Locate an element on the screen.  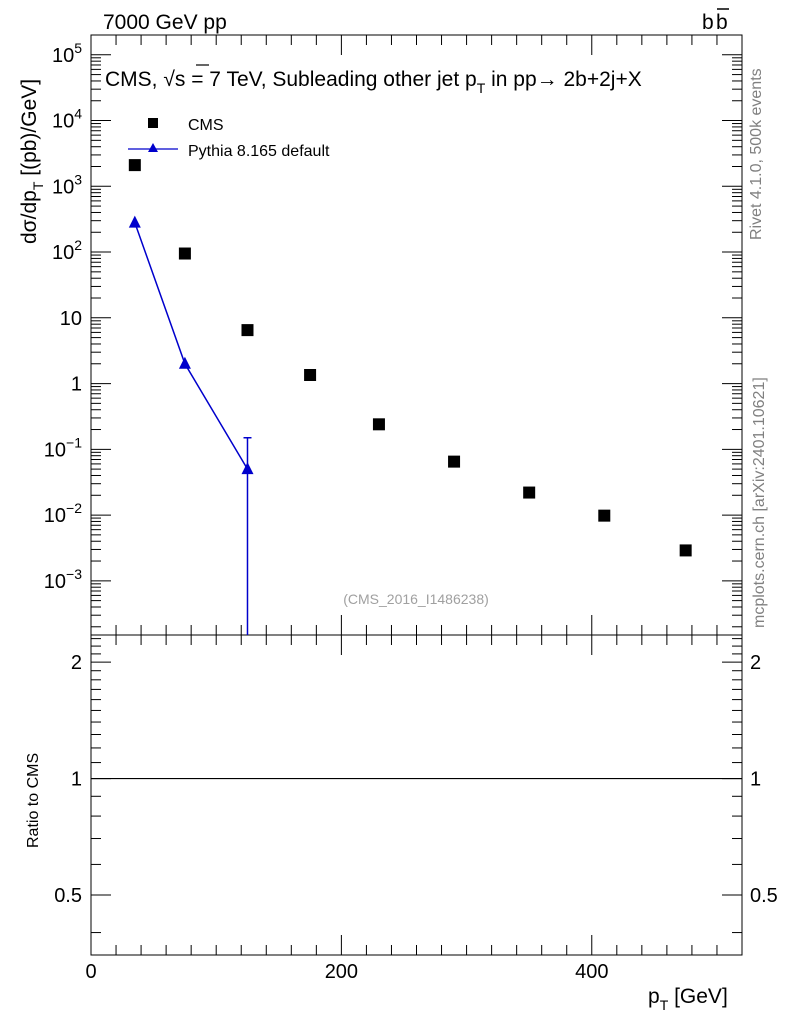
x-tick-label: 200 is located at coordinates (341, 972).